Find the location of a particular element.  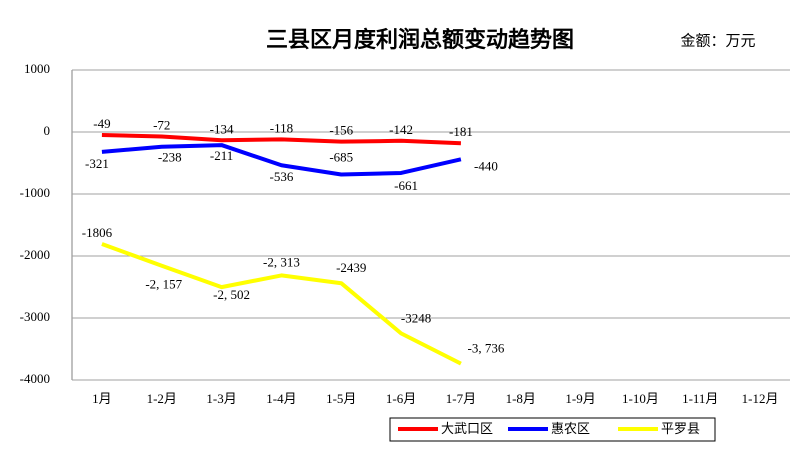

y-tick-label: -3000 is located at coordinates (35, 316).